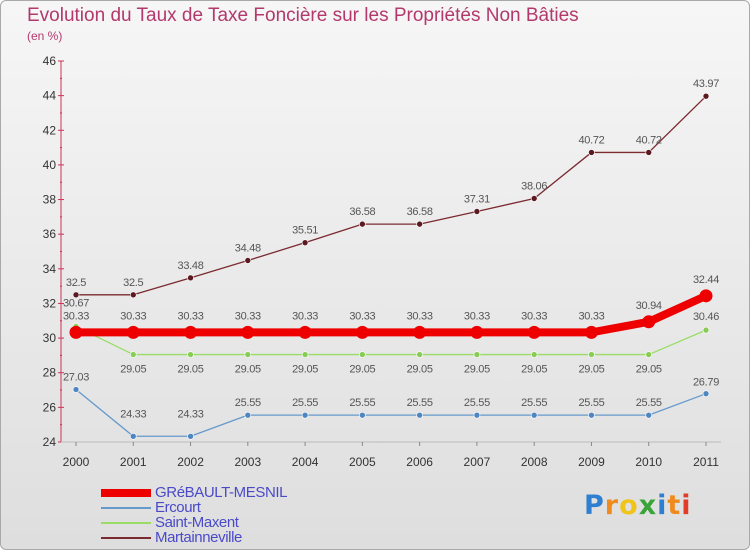 The width and height of the screenshot is (750, 550). I want to click on logo-letter: P, so click(594, 505).